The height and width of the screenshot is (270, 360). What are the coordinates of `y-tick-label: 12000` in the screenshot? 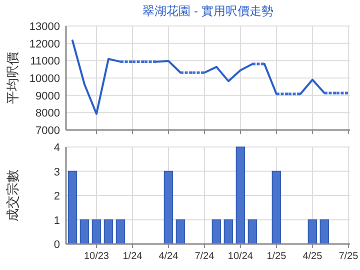 It's located at (44, 44).